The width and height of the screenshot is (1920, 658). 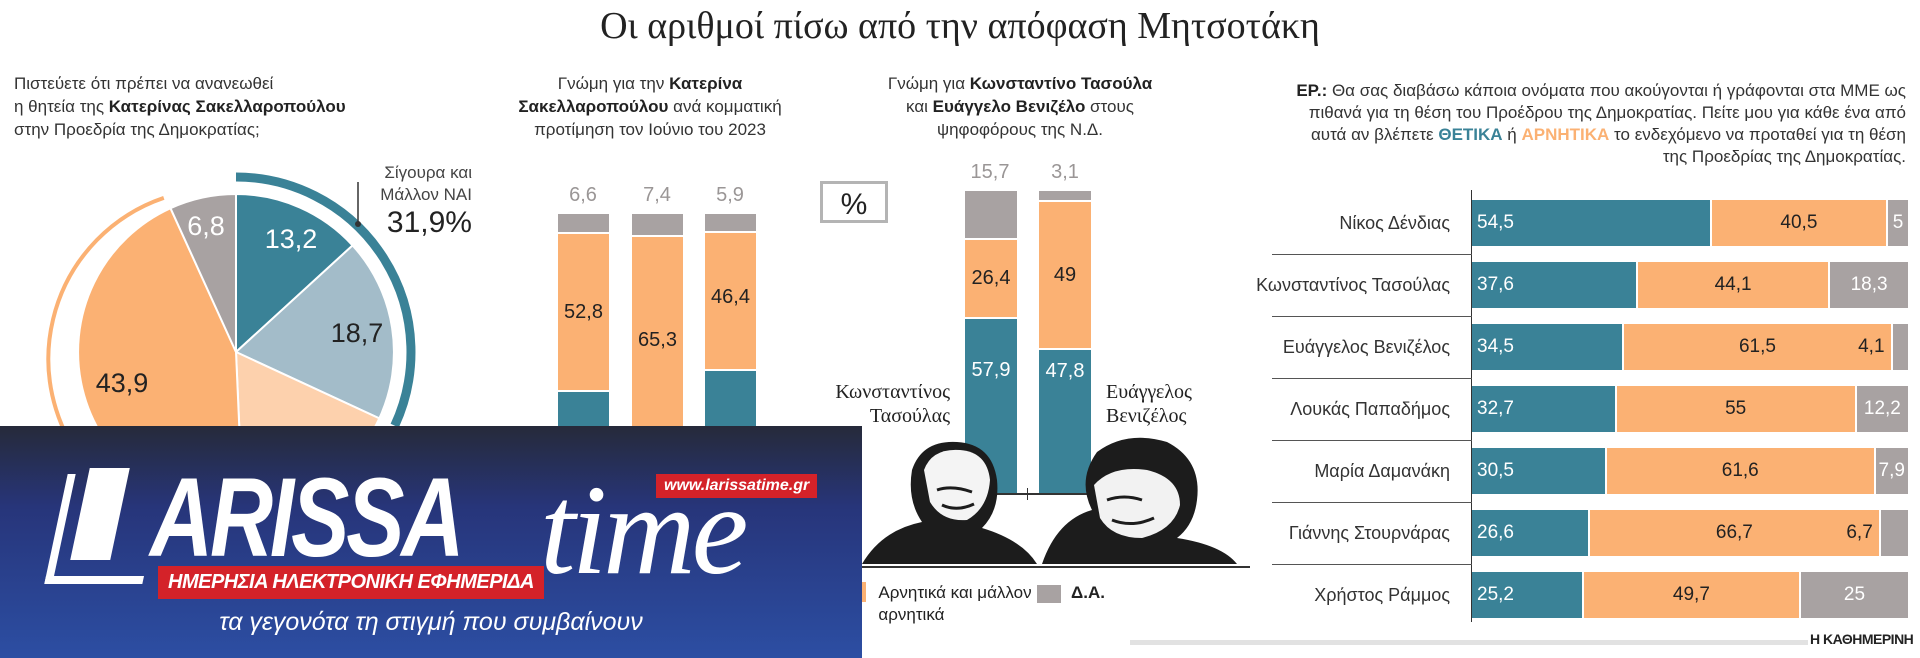 I want to click on pie-label-dk: 6,8, so click(x=206, y=226).